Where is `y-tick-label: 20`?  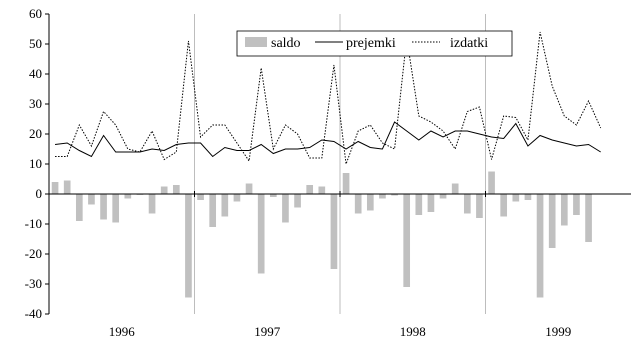 y-tick-label: 20 is located at coordinates (35, 133).